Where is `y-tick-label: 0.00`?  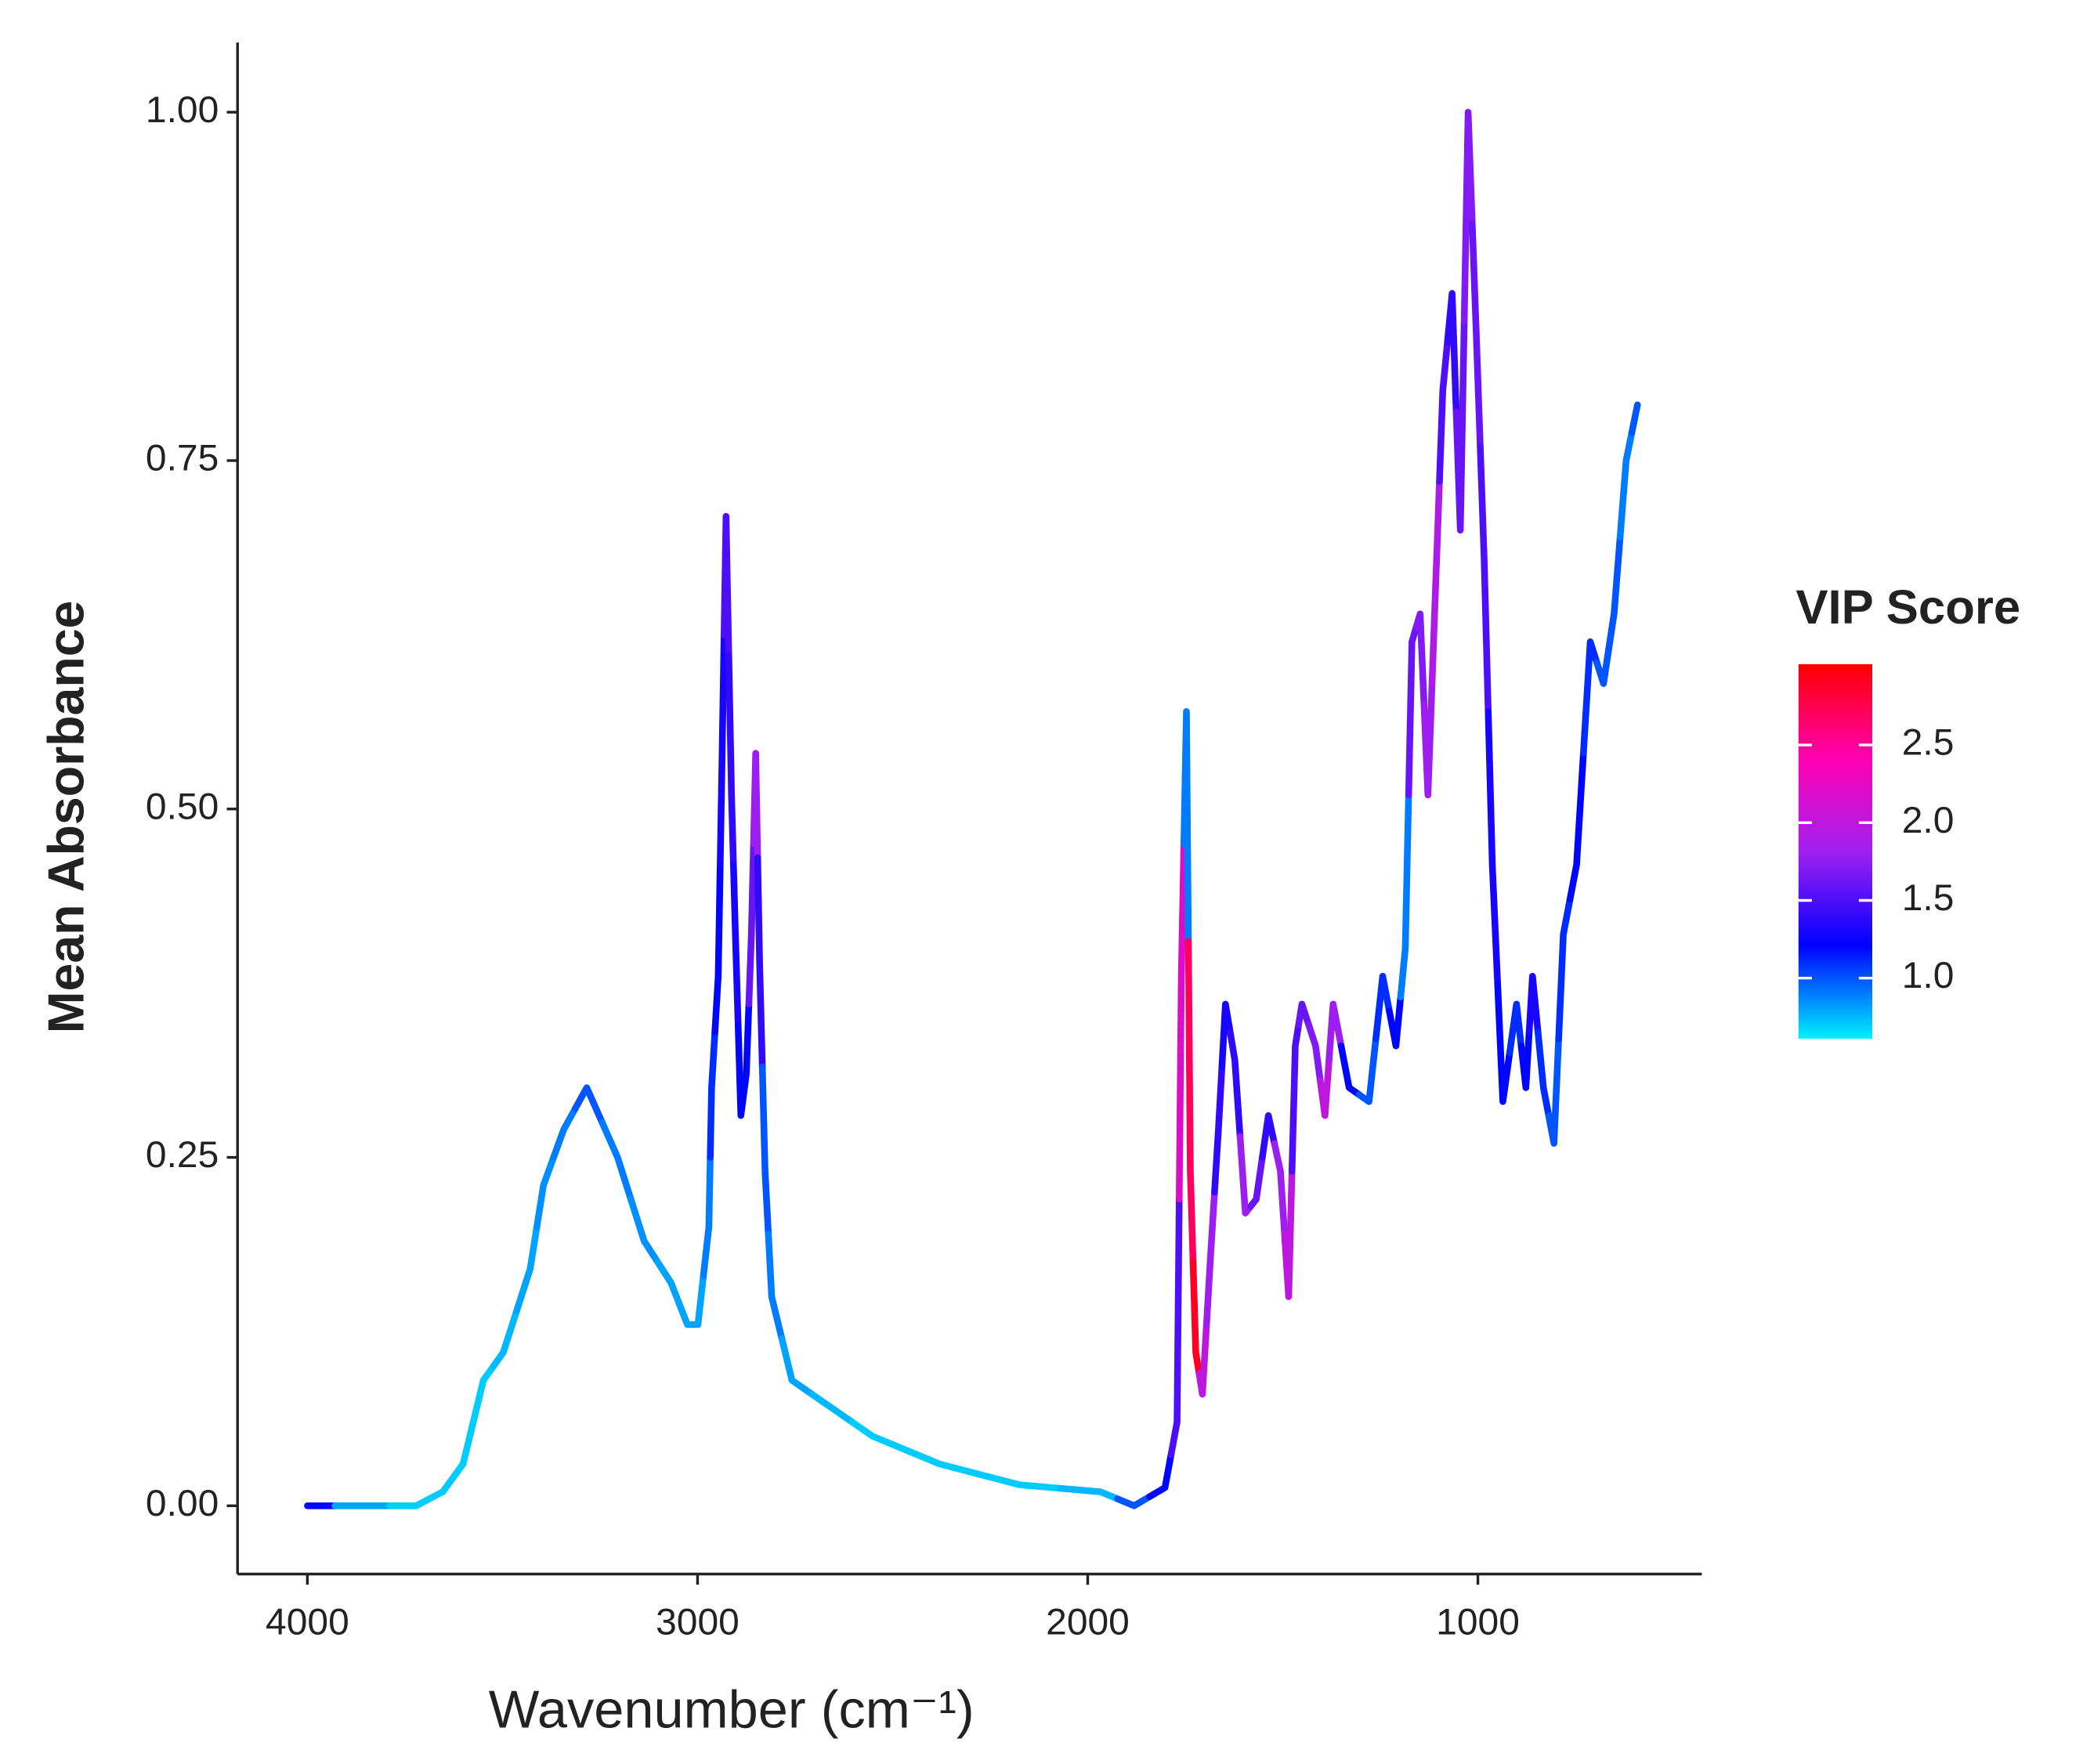 y-tick-label: 0.00 is located at coordinates (182, 1503).